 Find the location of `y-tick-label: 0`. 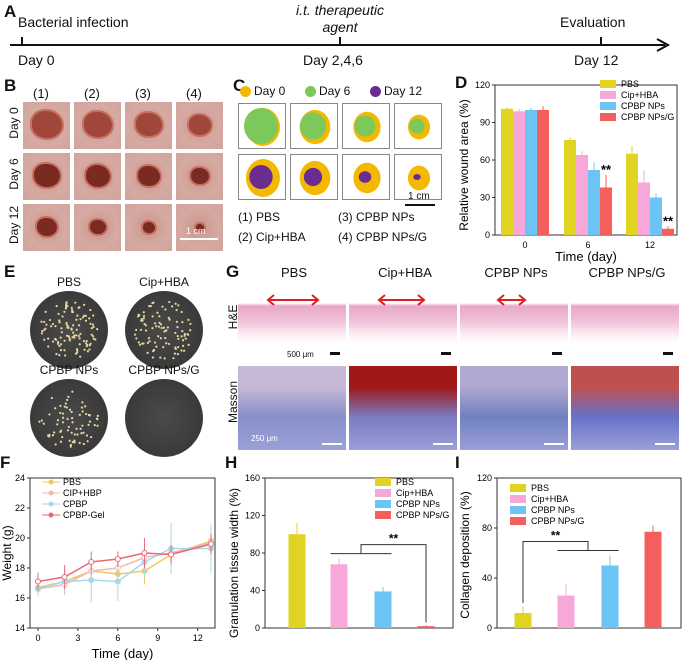

y-tick-label: 0 is located at coordinates (257, 628).